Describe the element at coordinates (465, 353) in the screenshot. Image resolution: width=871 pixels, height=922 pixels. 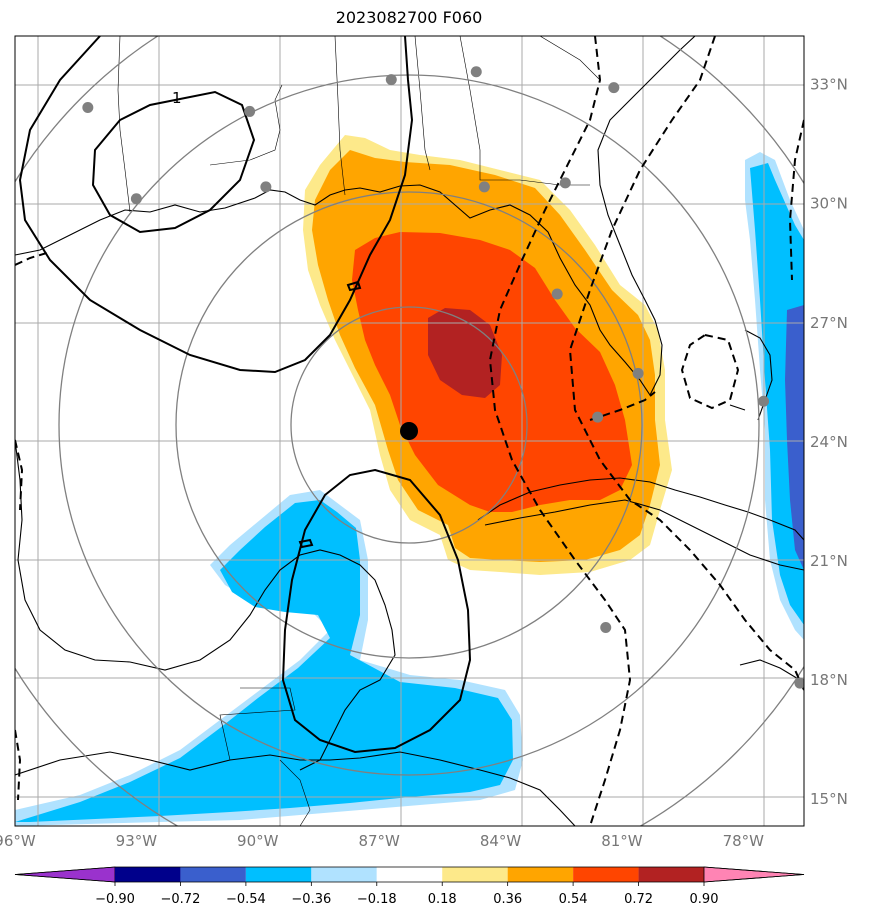
I see `dark-red-fill` at that location.